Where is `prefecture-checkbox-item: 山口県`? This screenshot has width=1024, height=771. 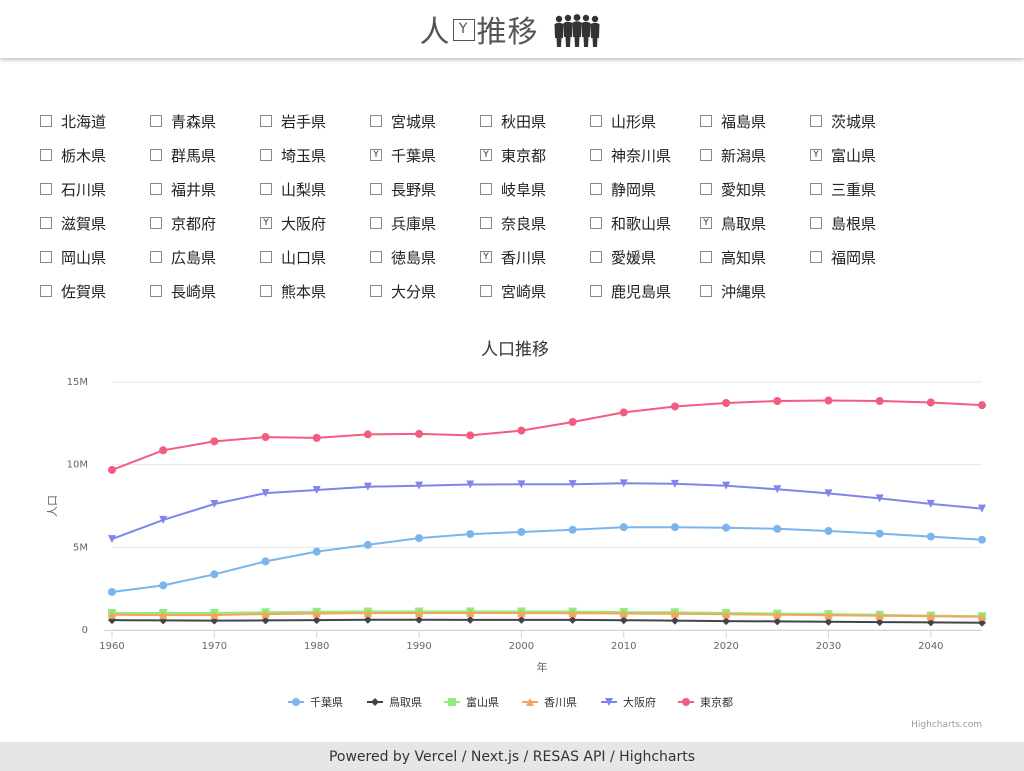 prefecture-checkbox-item: 山口県 is located at coordinates (315, 257).